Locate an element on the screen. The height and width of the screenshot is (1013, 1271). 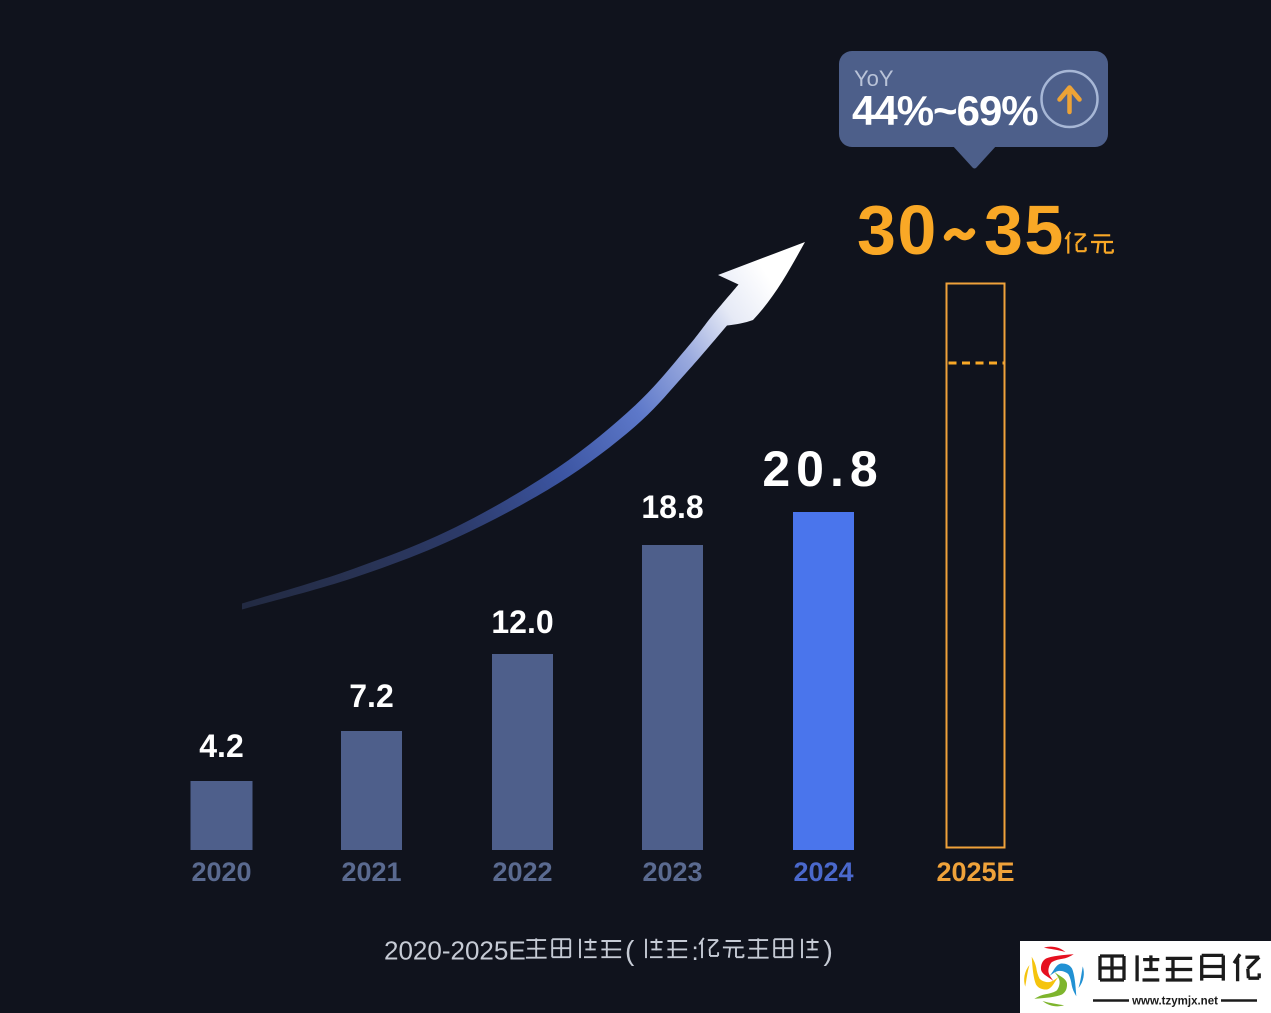
svg-text: 2020 is located at coordinates (221, 872).